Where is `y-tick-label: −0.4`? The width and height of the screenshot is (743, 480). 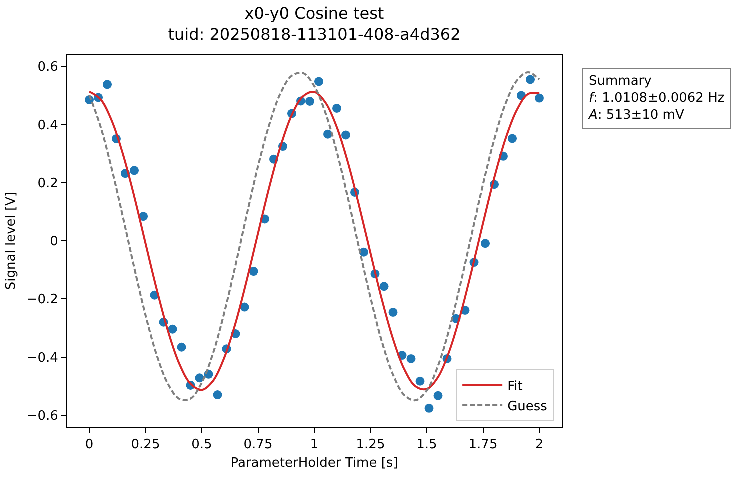
y-tick-label: −0.4 is located at coordinates (42, 358).